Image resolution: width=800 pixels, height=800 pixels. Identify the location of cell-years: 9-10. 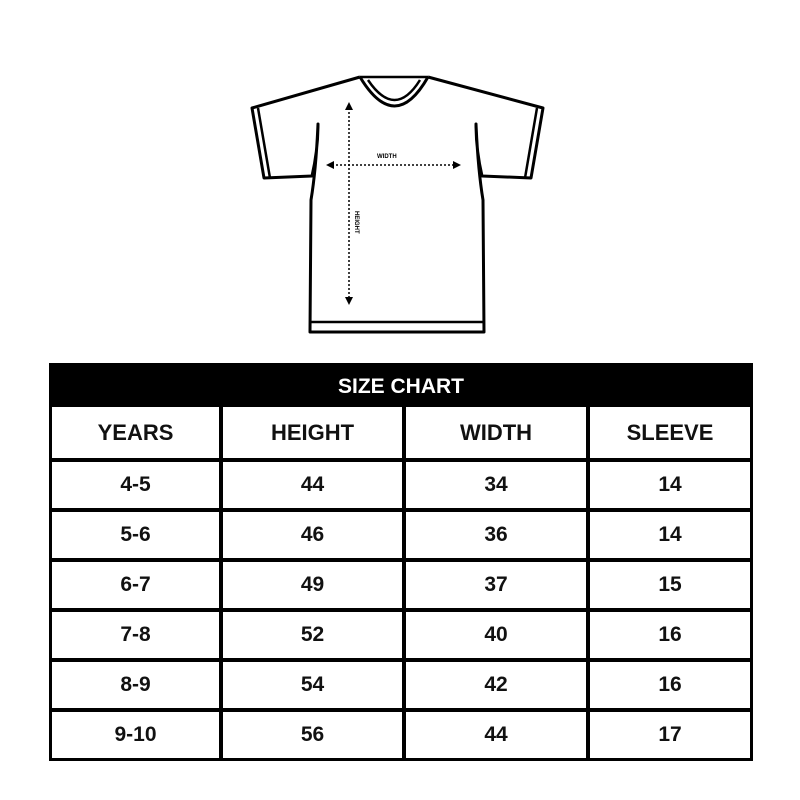
(135, 734).